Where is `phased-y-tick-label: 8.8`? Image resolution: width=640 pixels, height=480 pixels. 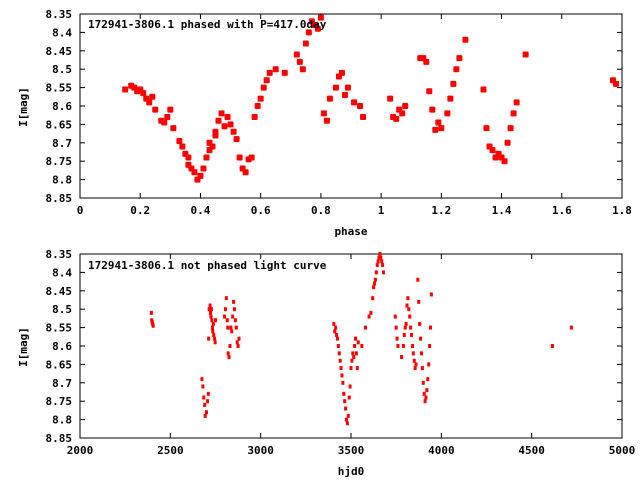
phased-y-tick-label: 8.8 is located at coordinates (62, 180).